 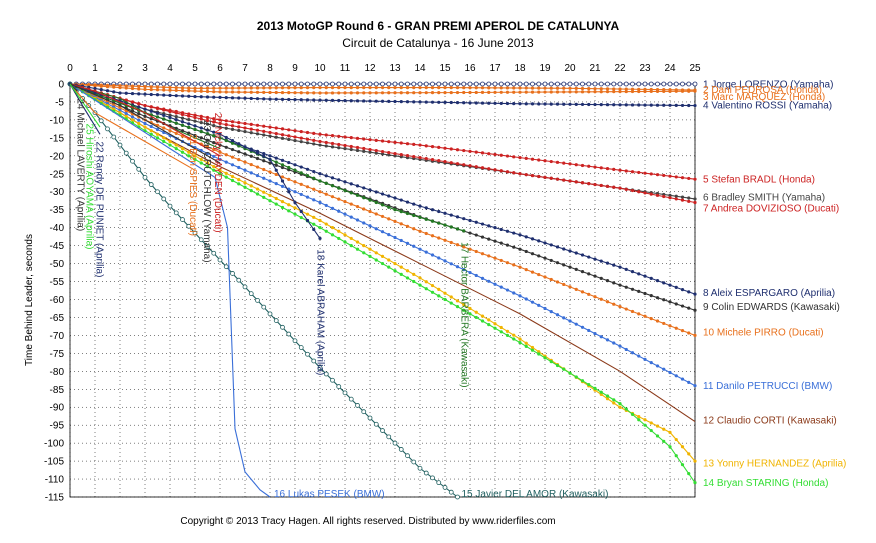 What do you see at coordinates (57, 336) in the screenshot?
I see `y-tick-label: -70` at bounding box center [57, 336].